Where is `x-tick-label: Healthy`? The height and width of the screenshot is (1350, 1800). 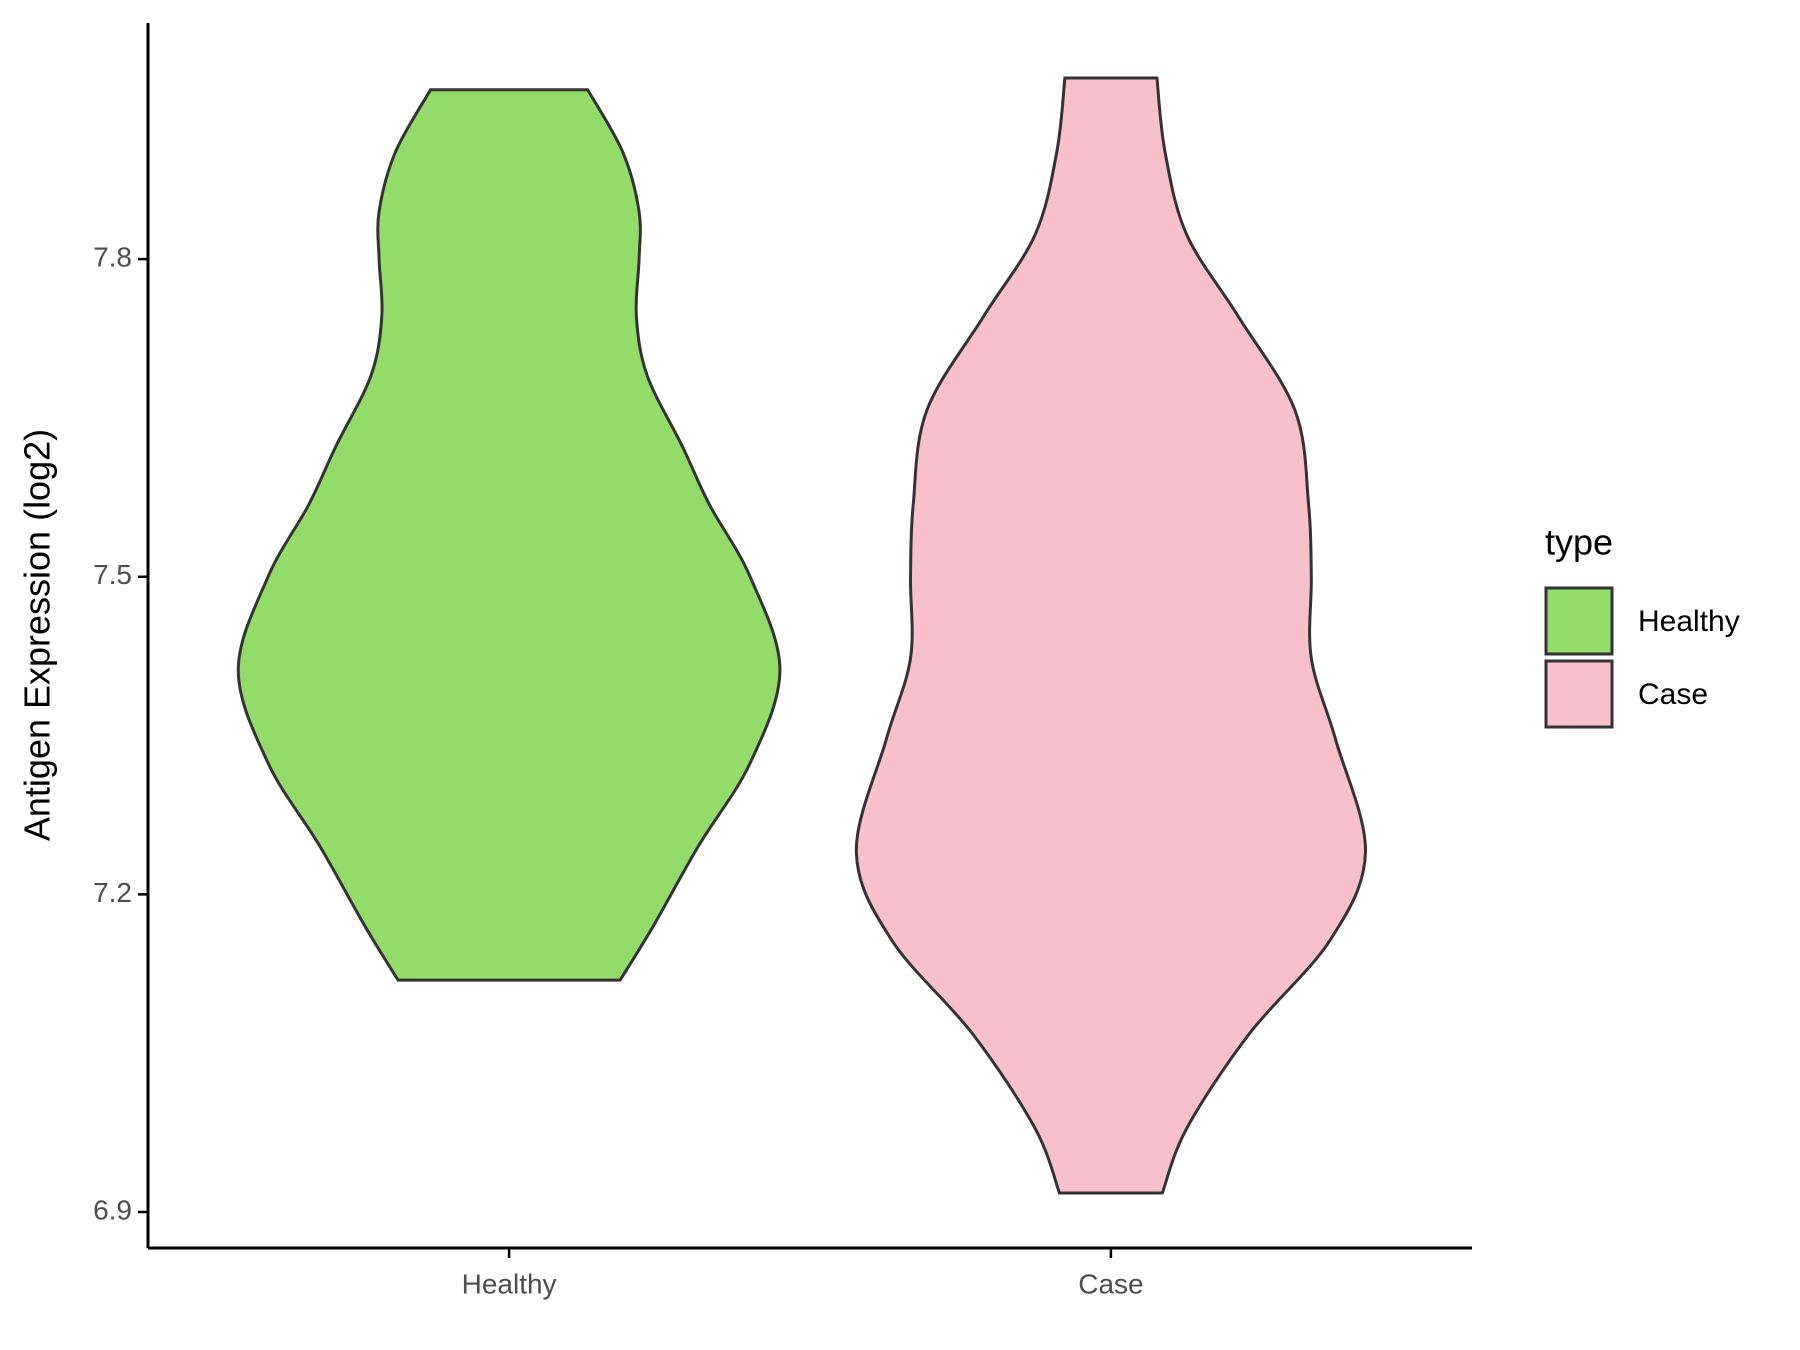
x-tick-label: Healthy is located at coordinates (509, 1283).